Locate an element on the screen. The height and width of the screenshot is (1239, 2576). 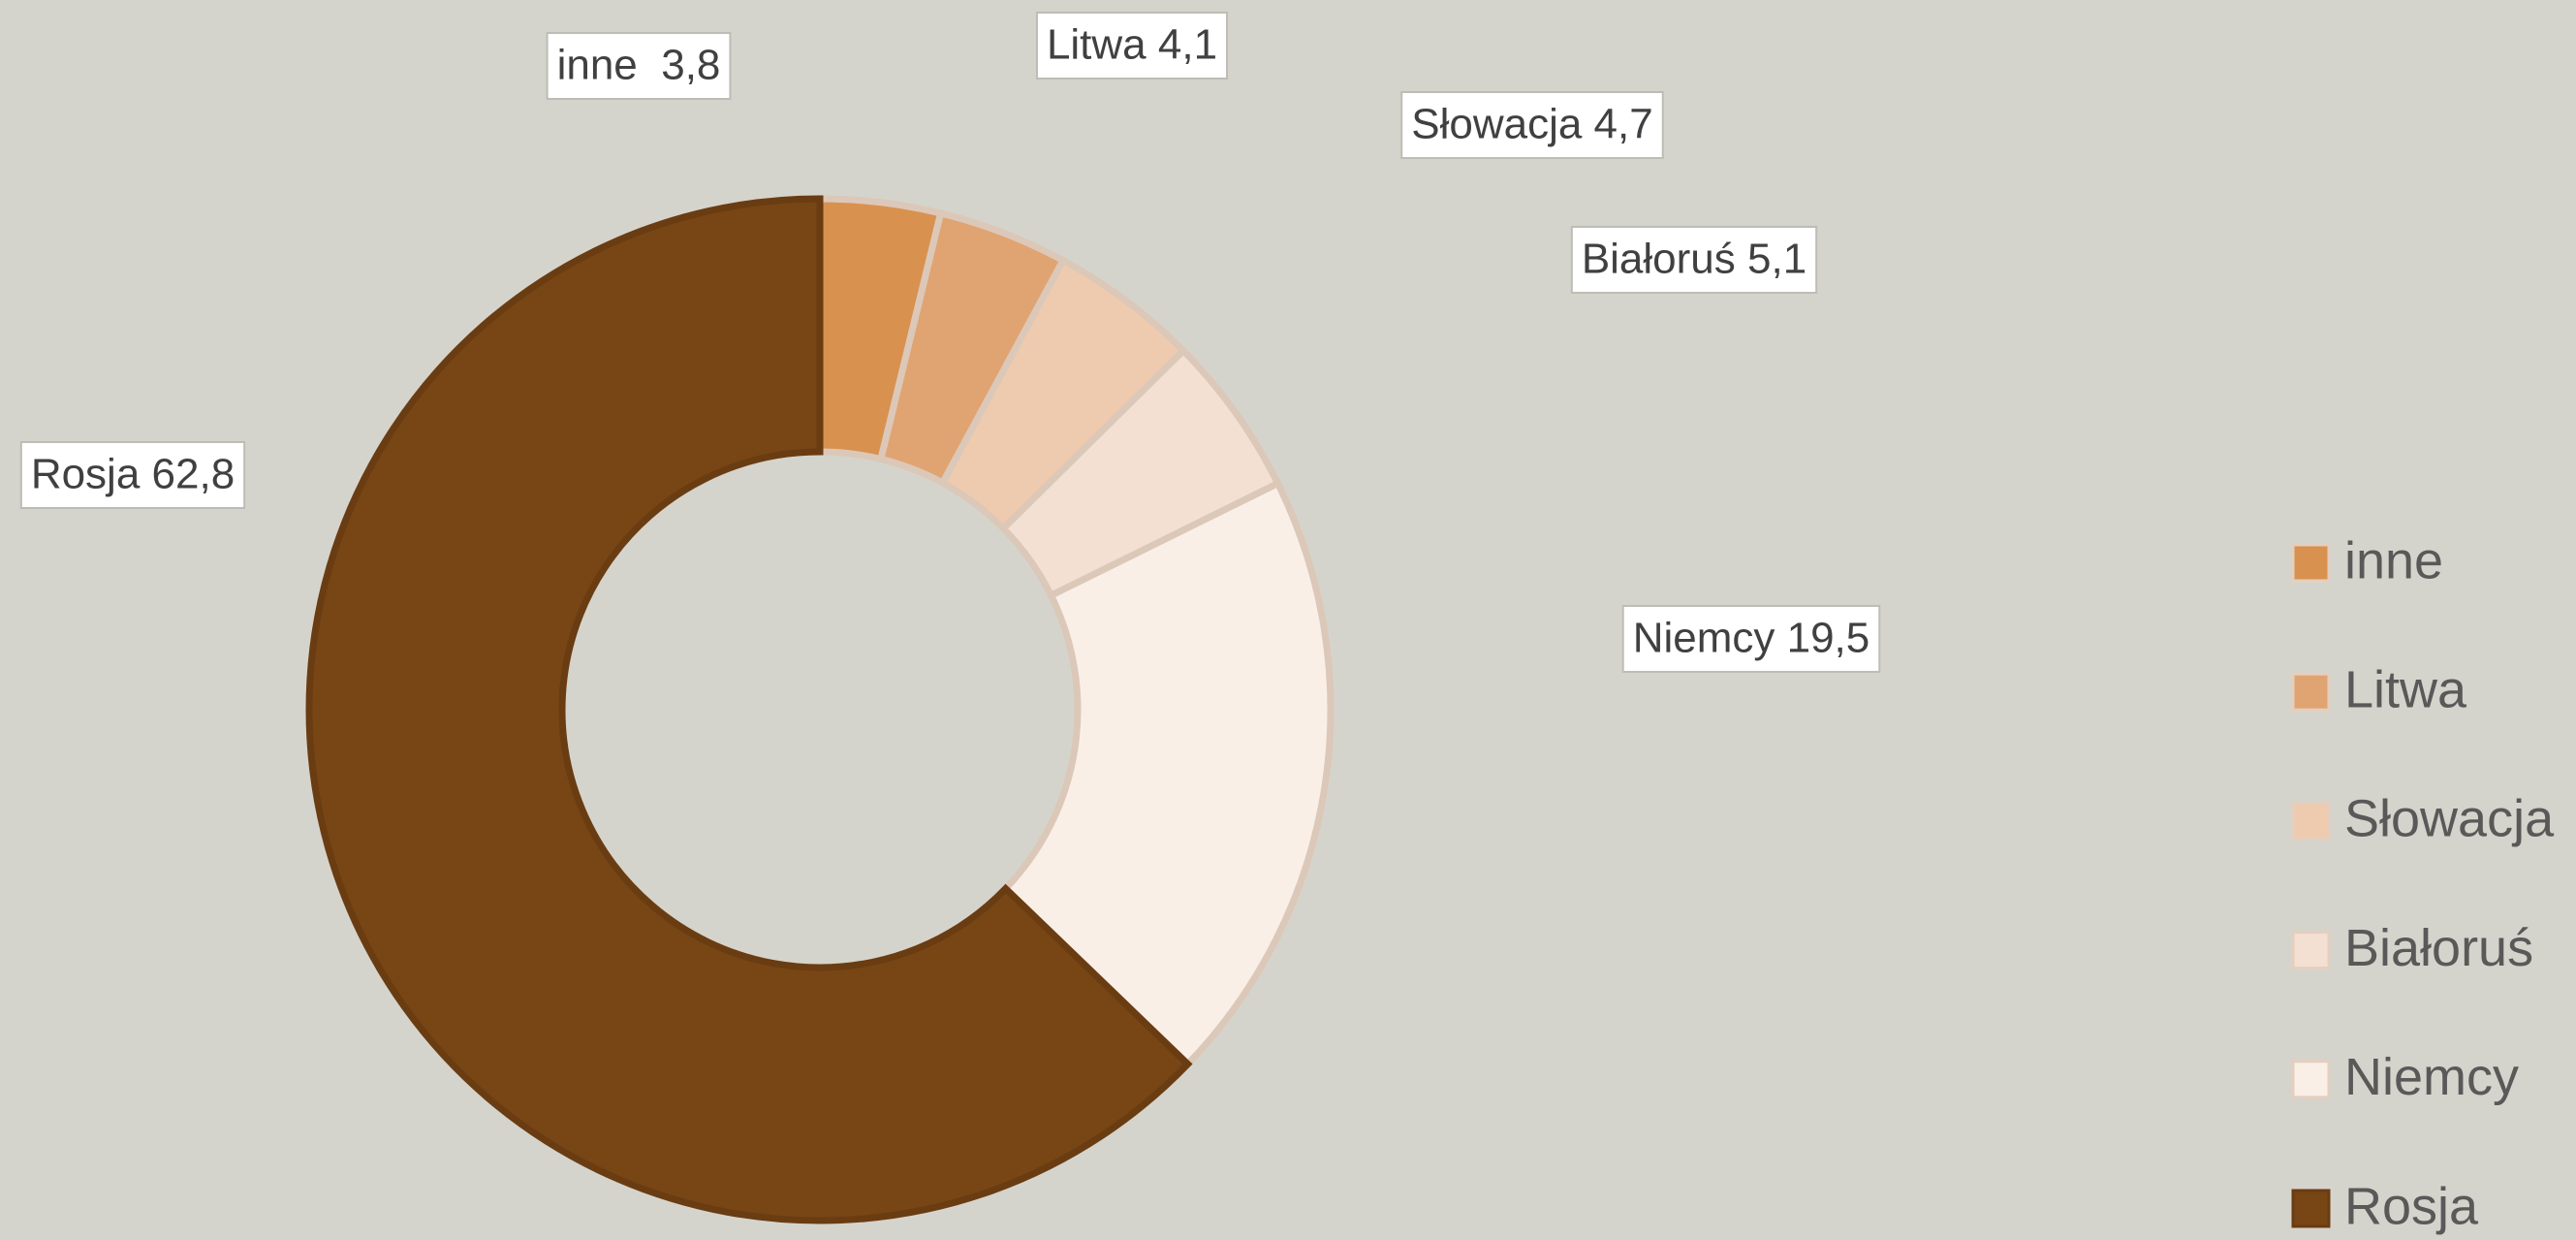
data-label: Słowacja 4,7 is located at coordinates (1531, 125).